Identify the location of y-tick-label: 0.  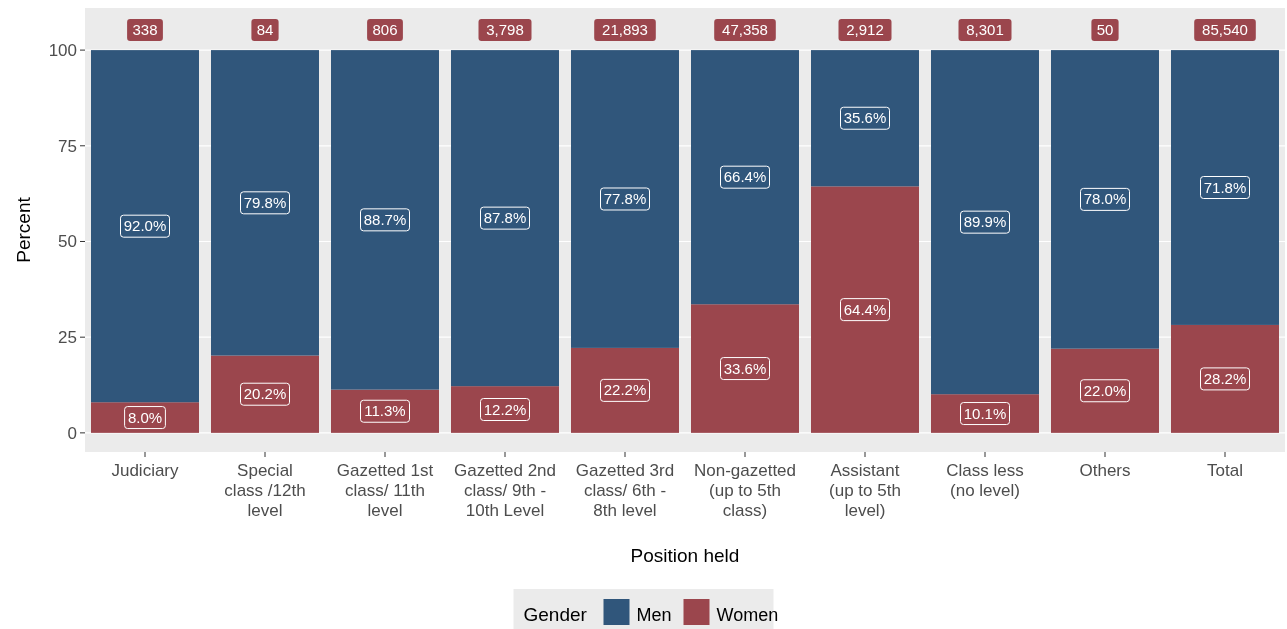
(72, 433).